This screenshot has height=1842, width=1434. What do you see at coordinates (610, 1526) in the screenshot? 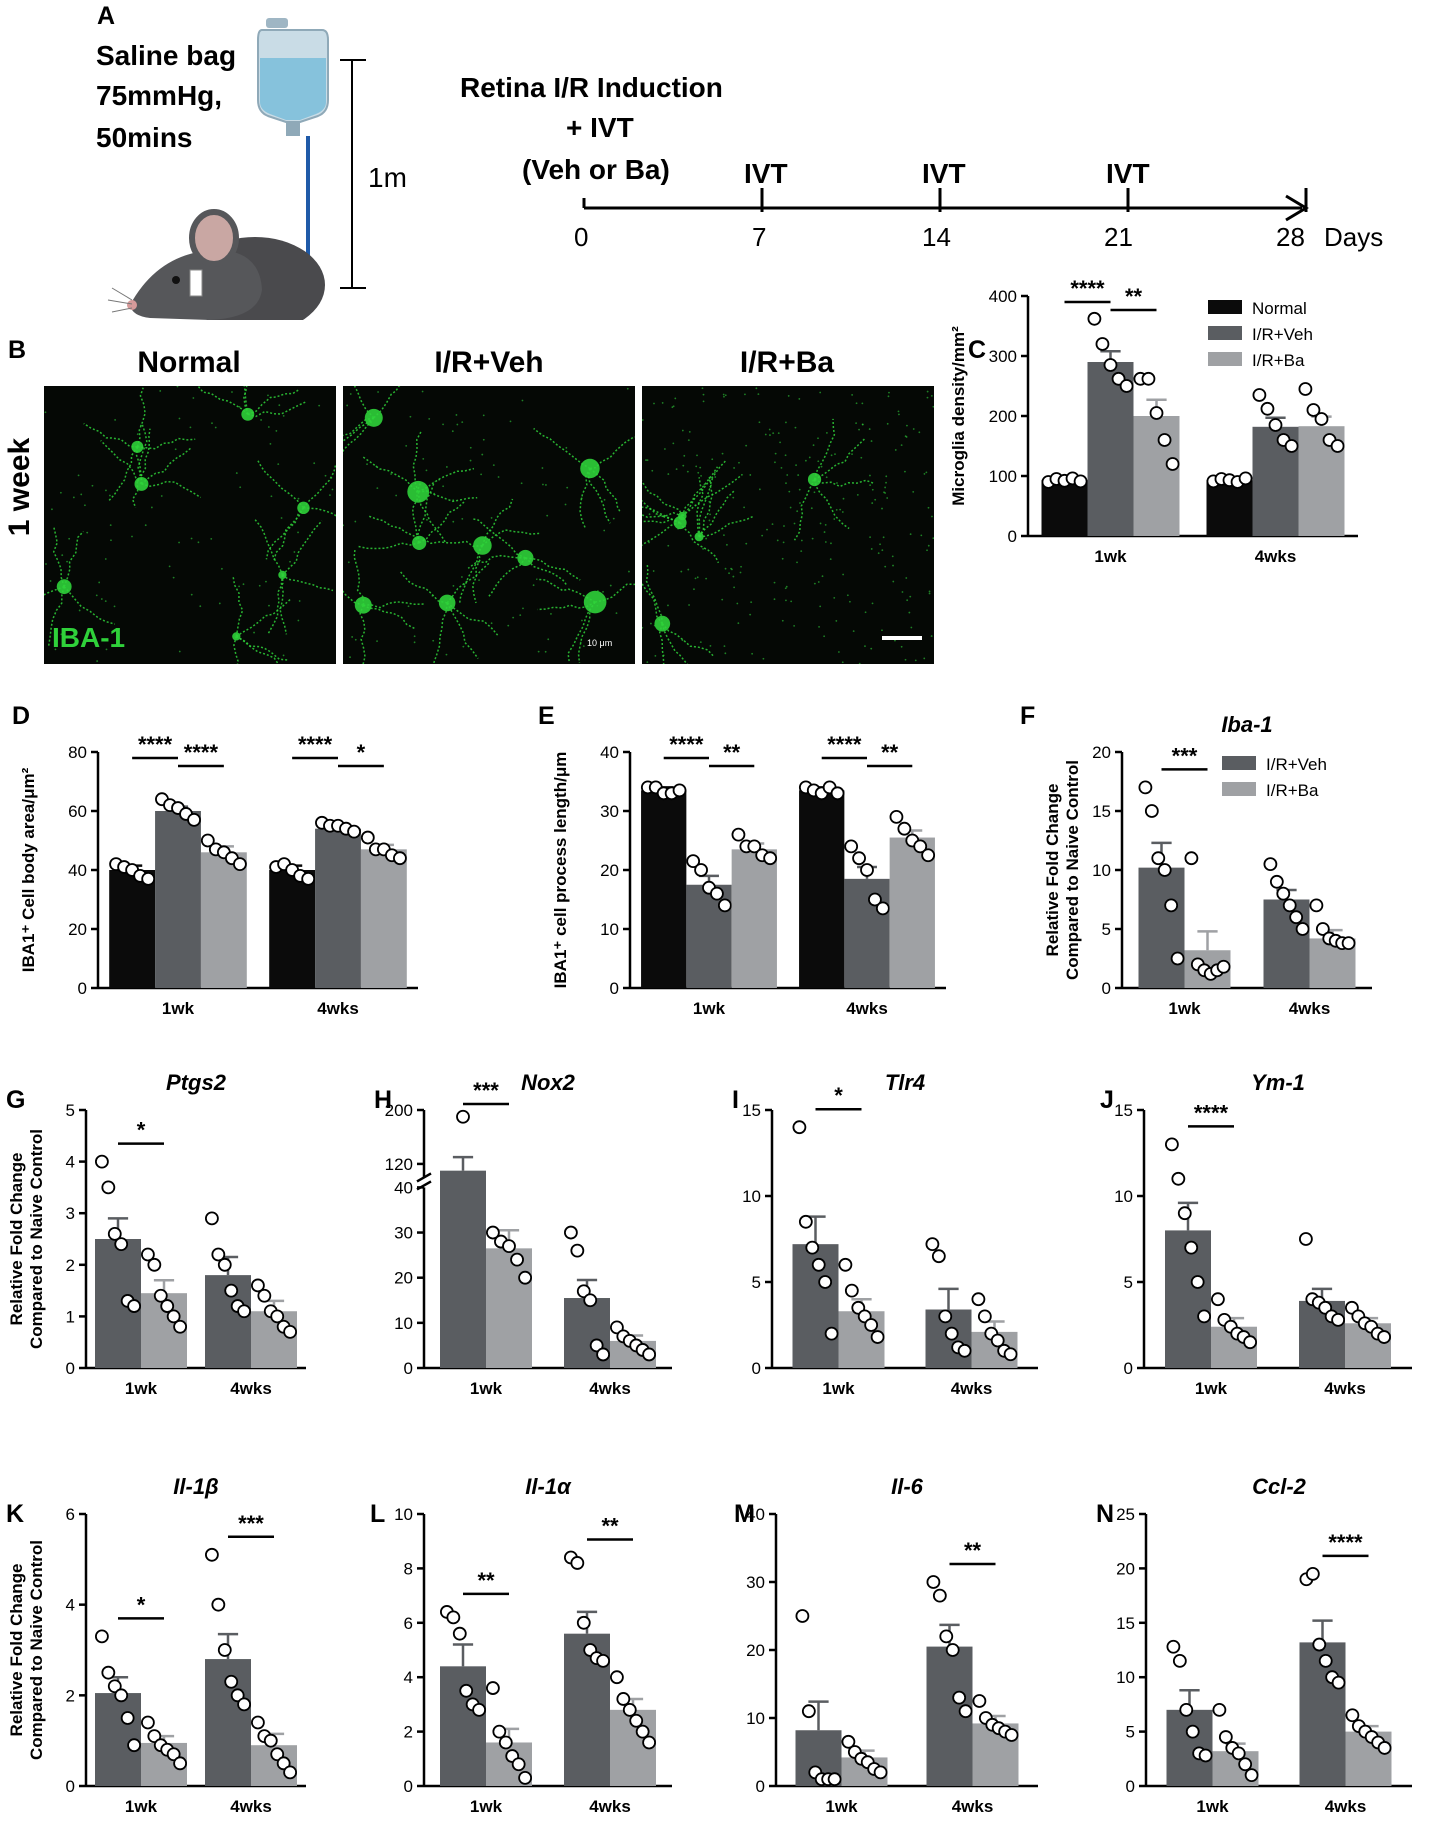
I see `significance-label: **` at bounding box center [610, 1526].